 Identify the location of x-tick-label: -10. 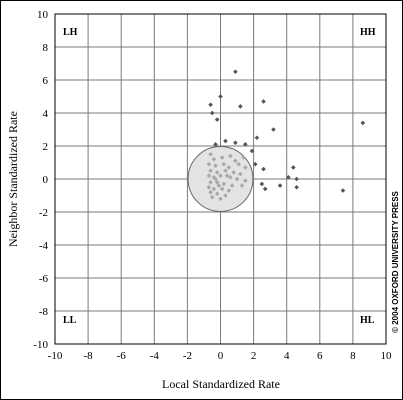
(55, 356).